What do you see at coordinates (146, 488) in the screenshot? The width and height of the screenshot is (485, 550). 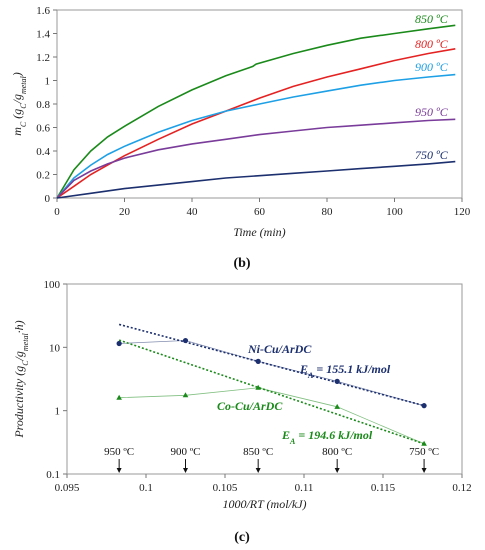 I see `chart-c-x-tick-label: 0.1` at bounding box center [146, 488].